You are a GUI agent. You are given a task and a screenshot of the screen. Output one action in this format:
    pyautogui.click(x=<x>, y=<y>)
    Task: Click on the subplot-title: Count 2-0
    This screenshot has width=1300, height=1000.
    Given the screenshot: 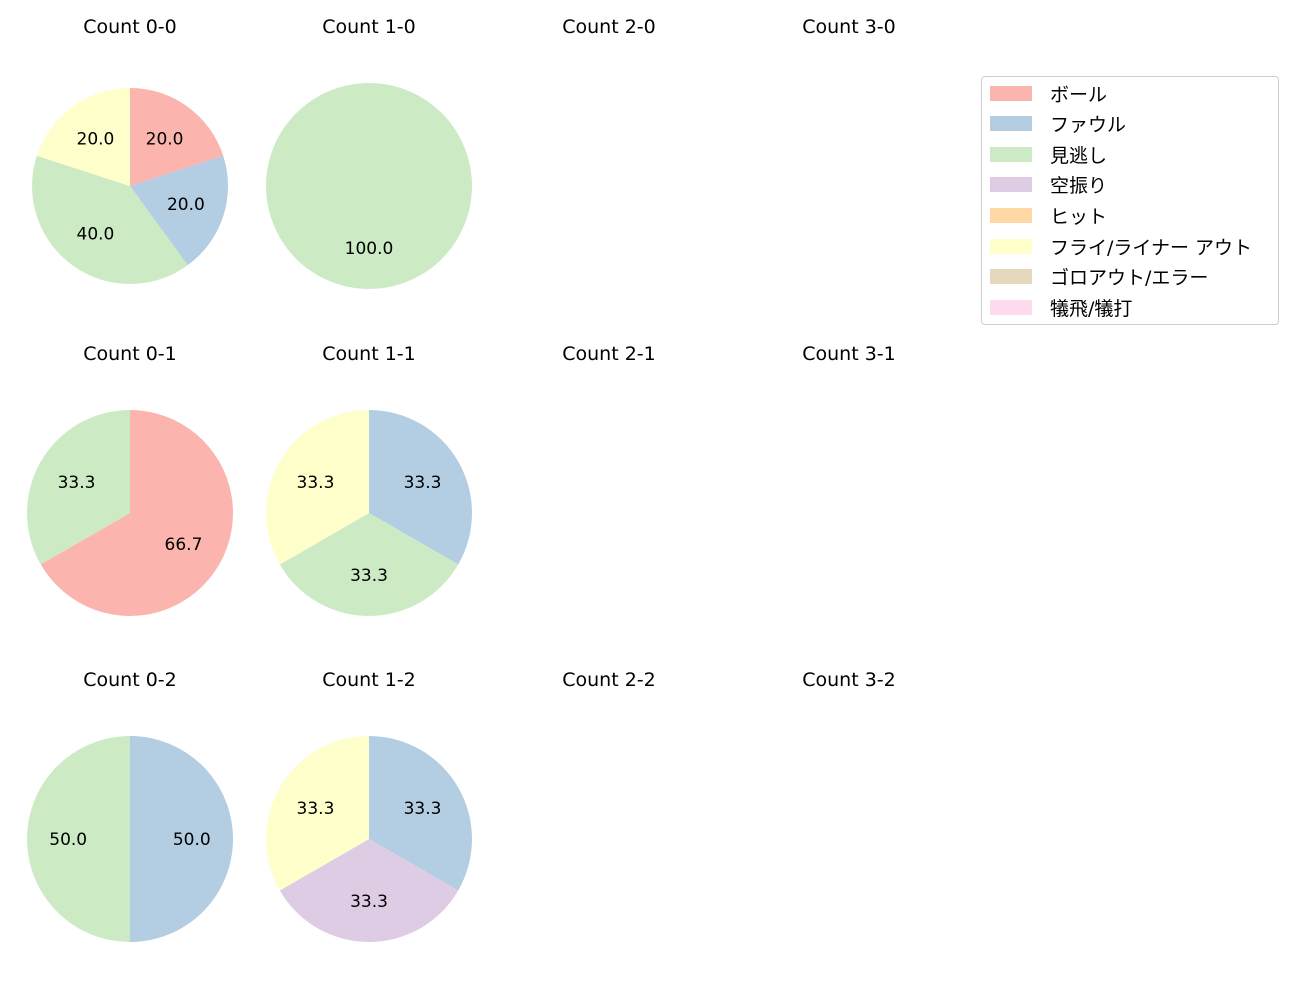 What is the action you would take?
    pyautogui.click(x=609, y=27)
    